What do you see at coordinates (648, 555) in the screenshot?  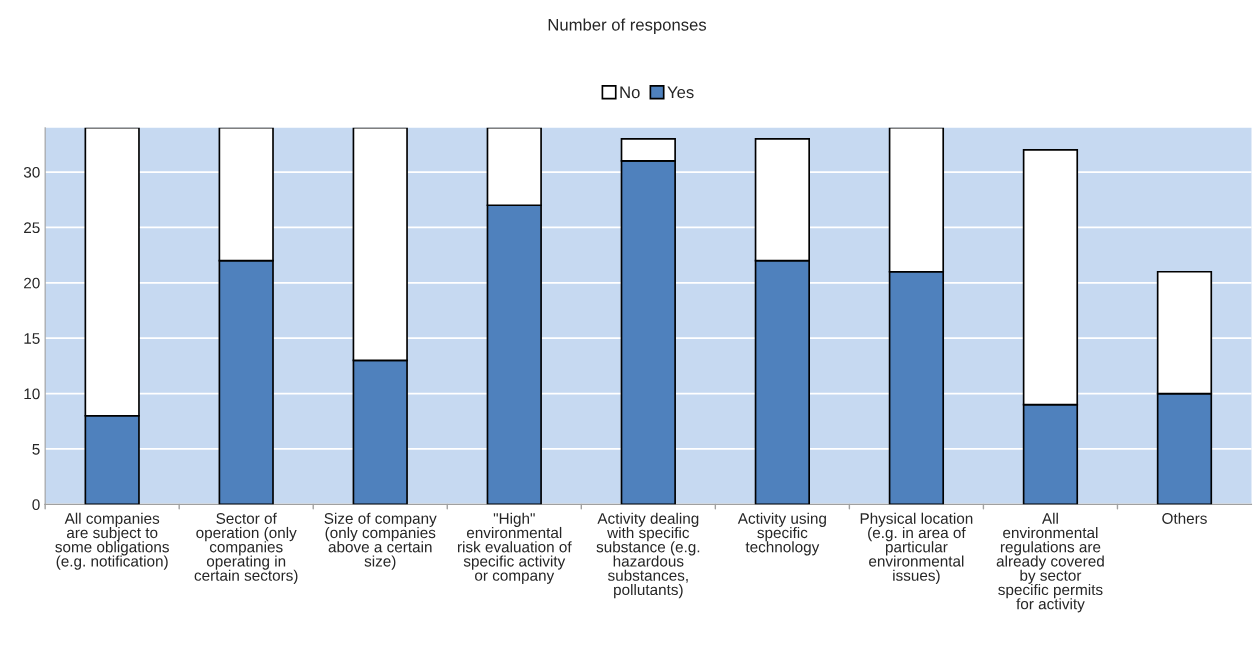 I see `x-tick-label: Activity dealing with specific substance (e.g. hazardous substances, pollutants)` at bounding box center [648, 555].